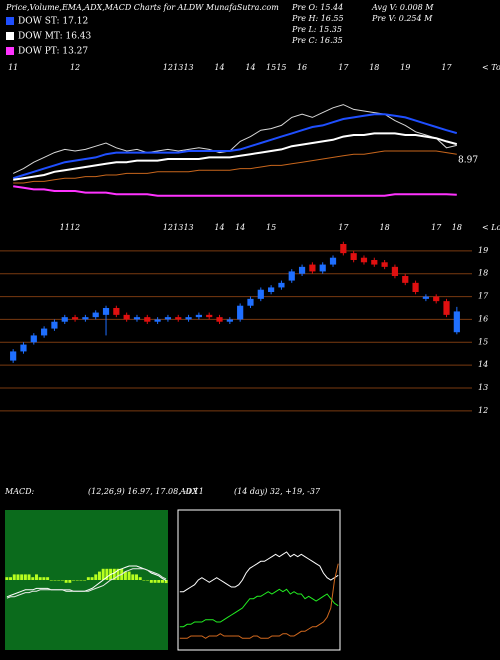  I want to click on annotation: 8.97, so click(468, 161).